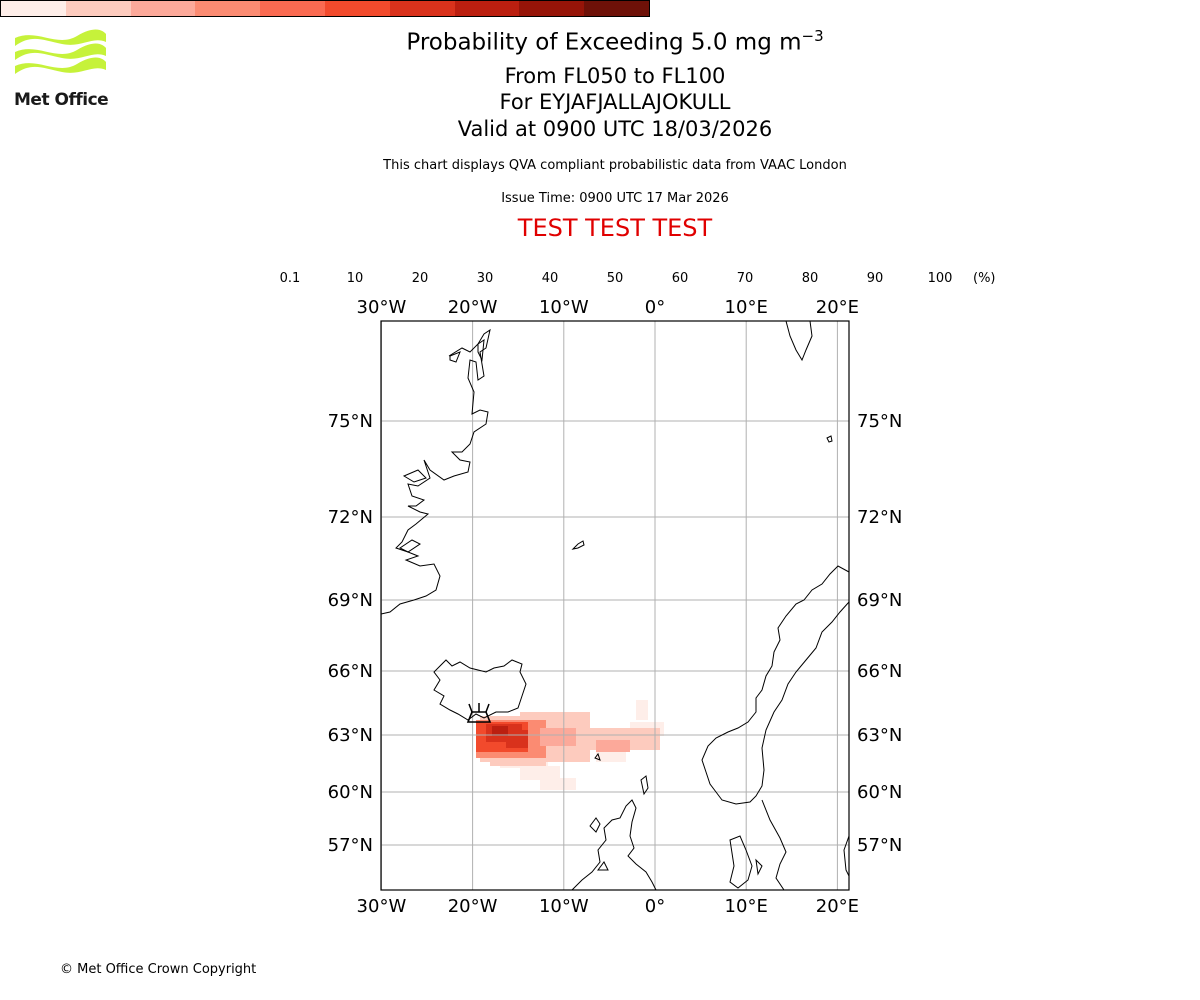  What do you see at coordinates (615, 228) in the screenshot?
I see `test-banner: TEST TEST TEST` at bounding box center [615, 228].